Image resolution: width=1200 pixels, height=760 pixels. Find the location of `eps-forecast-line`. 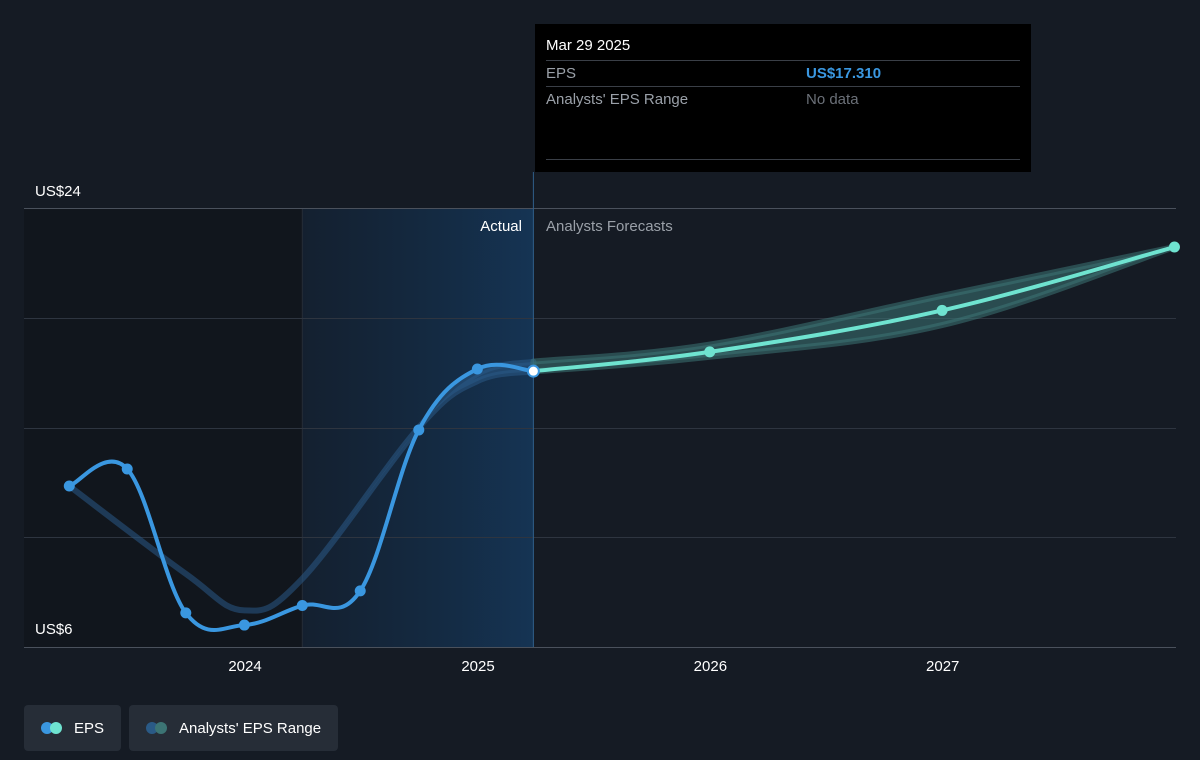

eps-forecast-line is located at coordinates (854, 309).